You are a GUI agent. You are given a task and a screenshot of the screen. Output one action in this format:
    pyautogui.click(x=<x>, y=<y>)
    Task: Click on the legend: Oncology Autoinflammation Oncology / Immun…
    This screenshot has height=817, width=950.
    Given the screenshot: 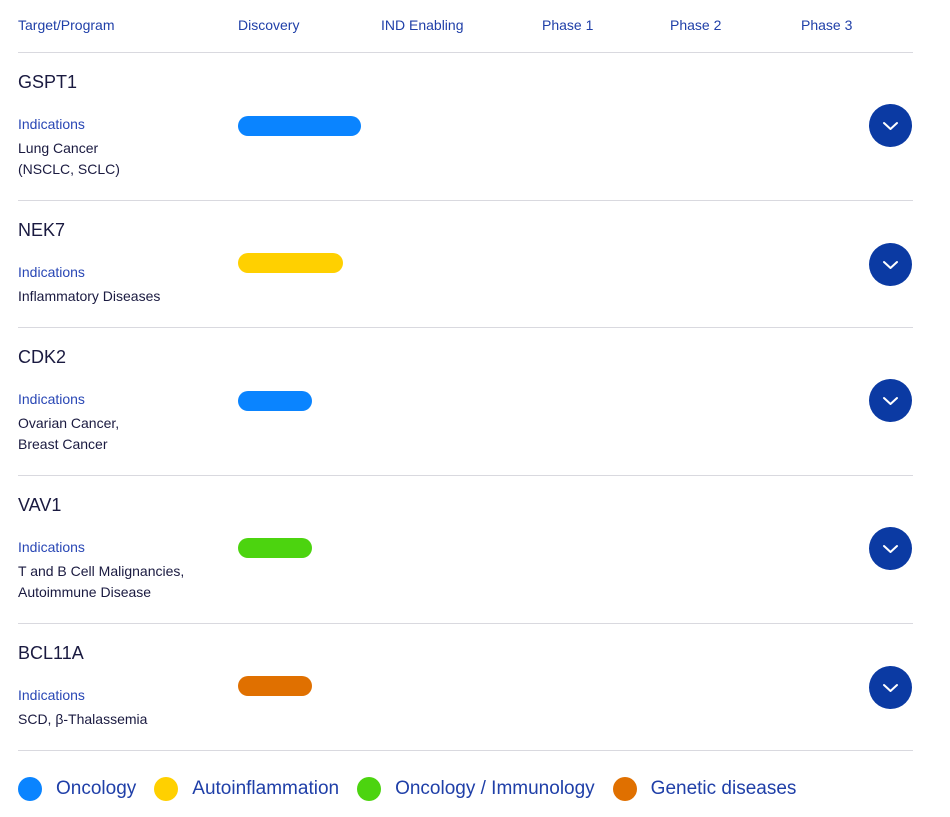 What is the action you would take?
    pyautogui.click(x=416, y=789)
    